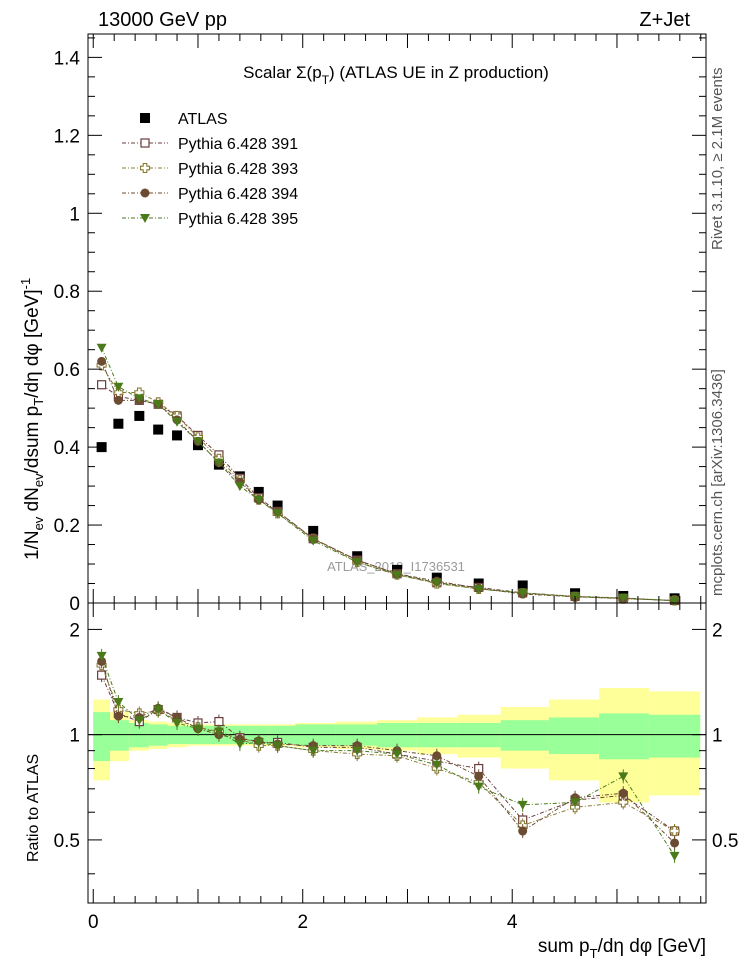 This screenshot has width=746, height=972. What do you see at coordinates (74, 736) in the screenshot?
I see `ratio-y-tick-label: 1` at bounding box center [74, 736].